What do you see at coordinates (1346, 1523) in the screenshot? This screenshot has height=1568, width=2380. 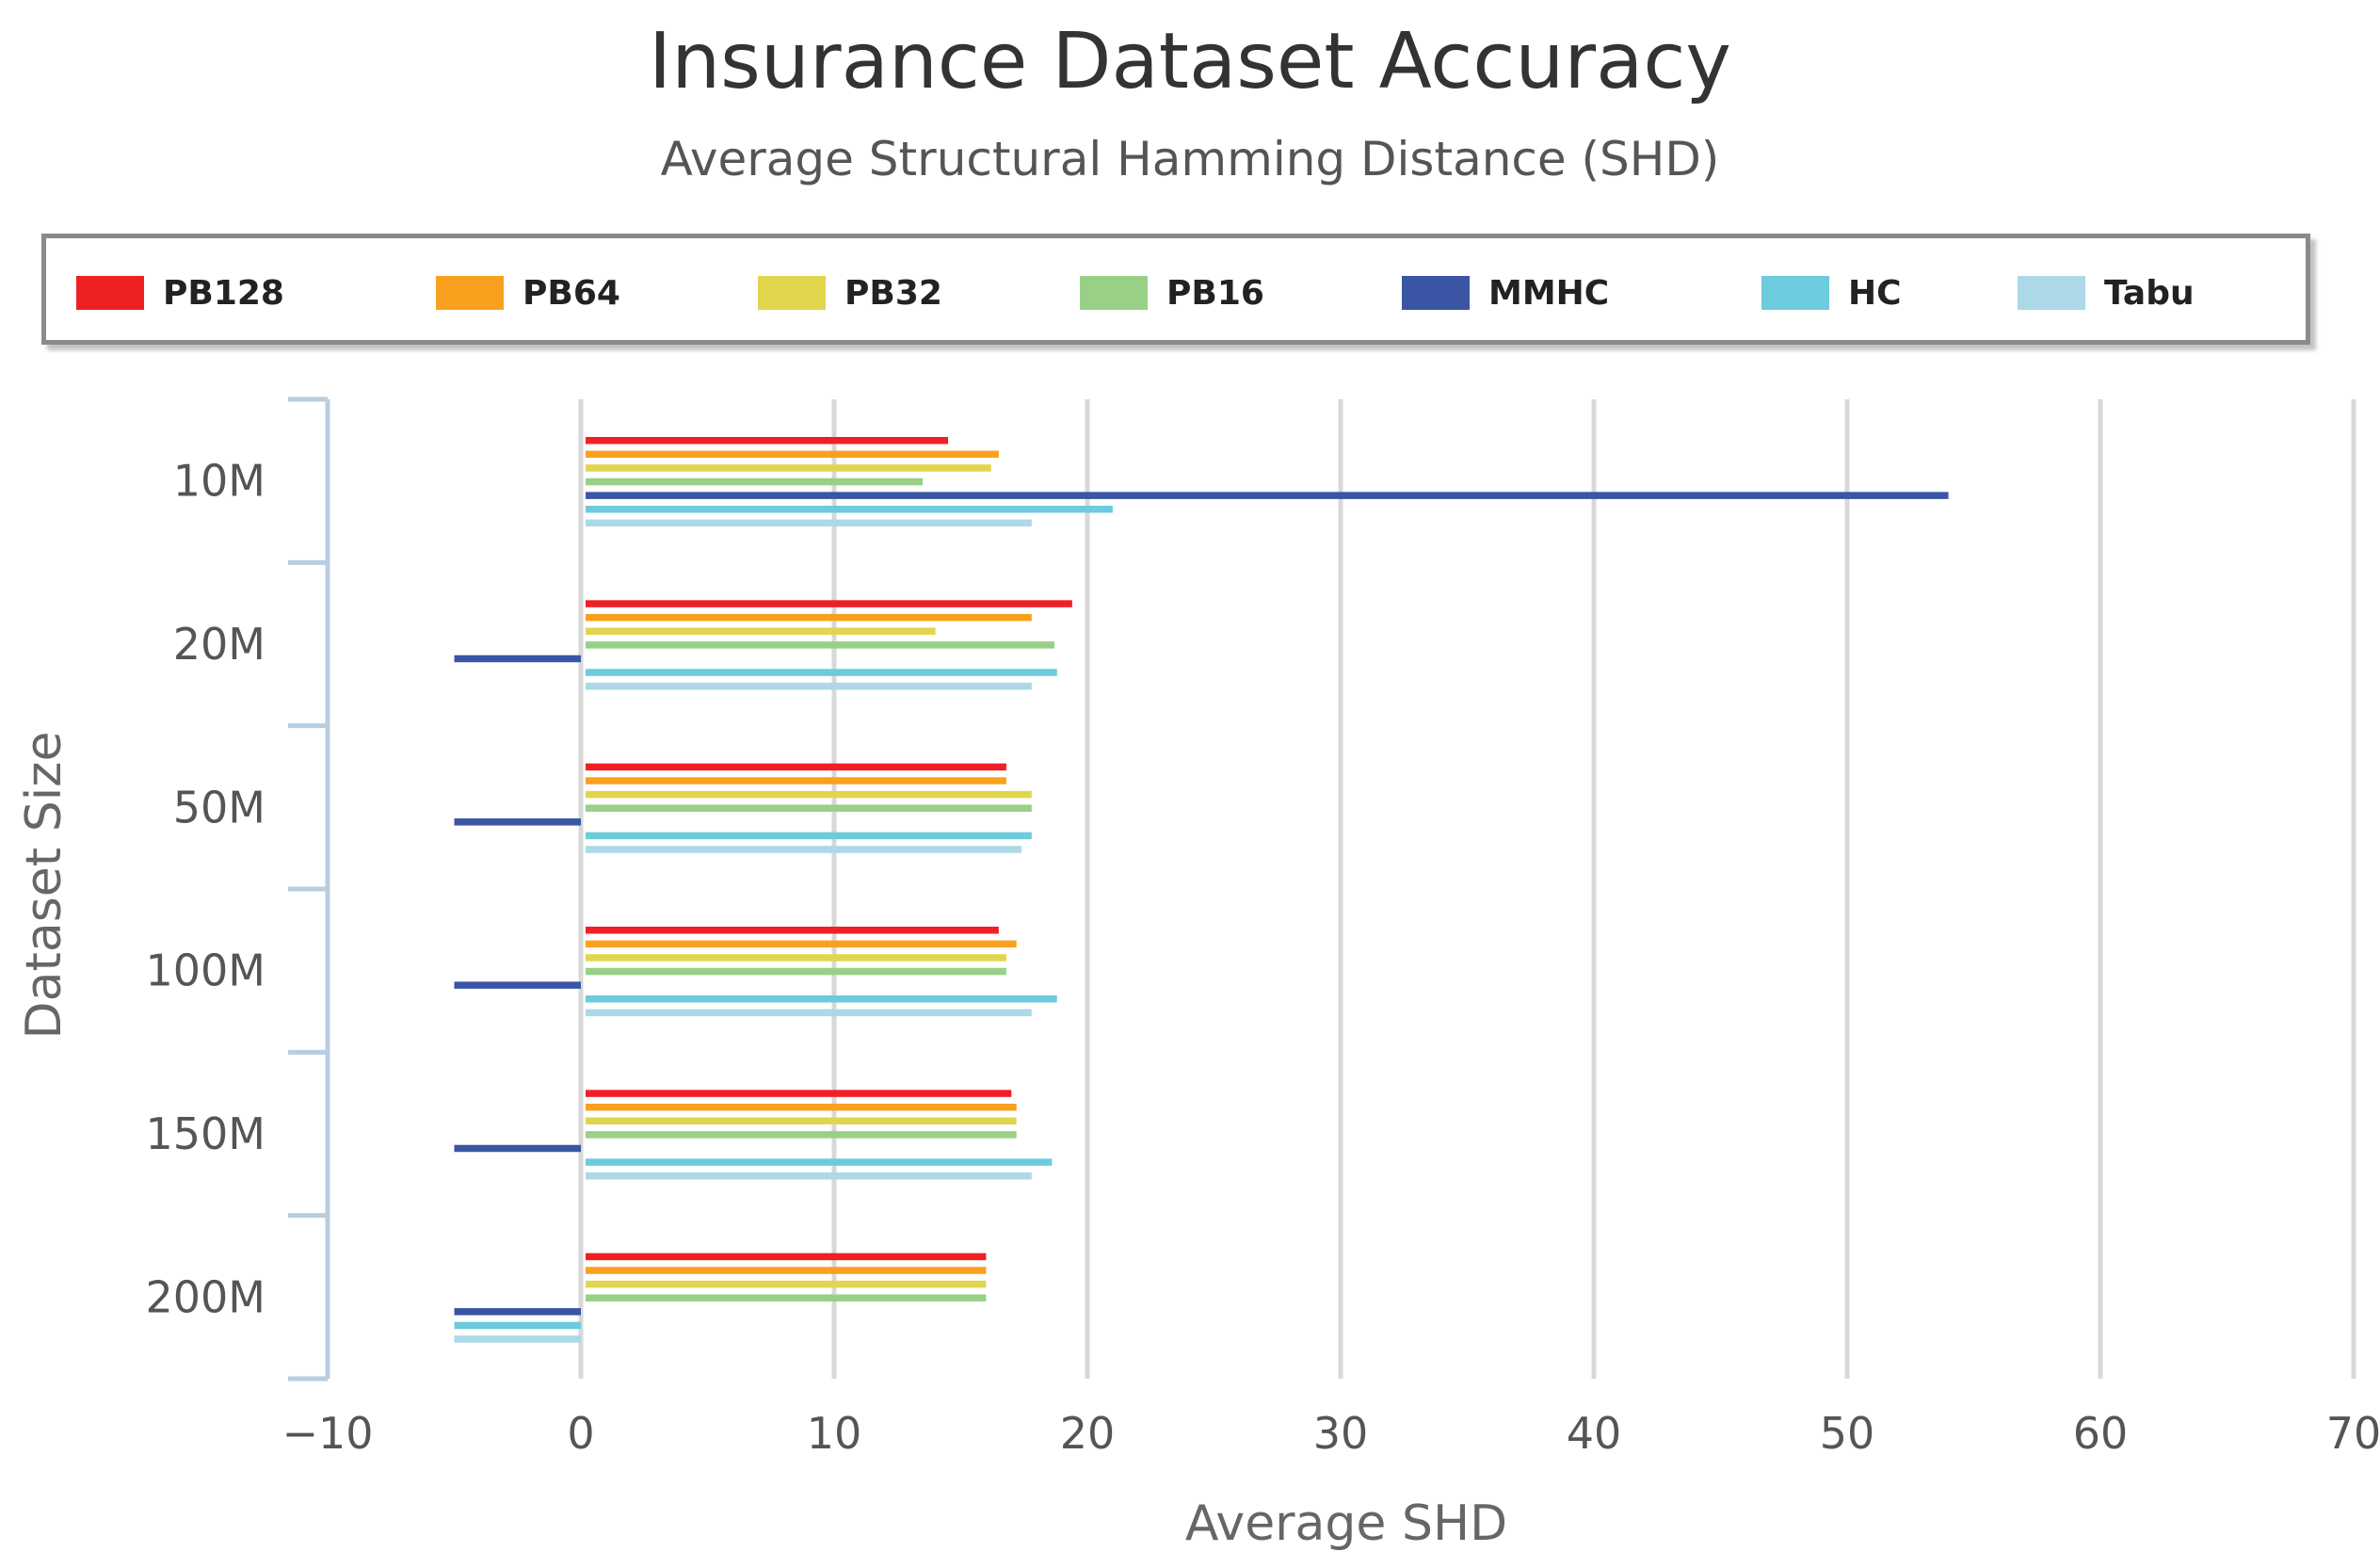 I see `x-axis-title: Average SHD` at bounding box center [1346, 1523].